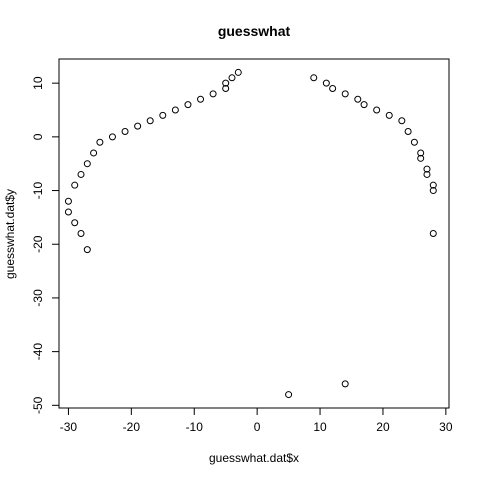  I want to click on x-tick-label: 0, so click(257, 427).